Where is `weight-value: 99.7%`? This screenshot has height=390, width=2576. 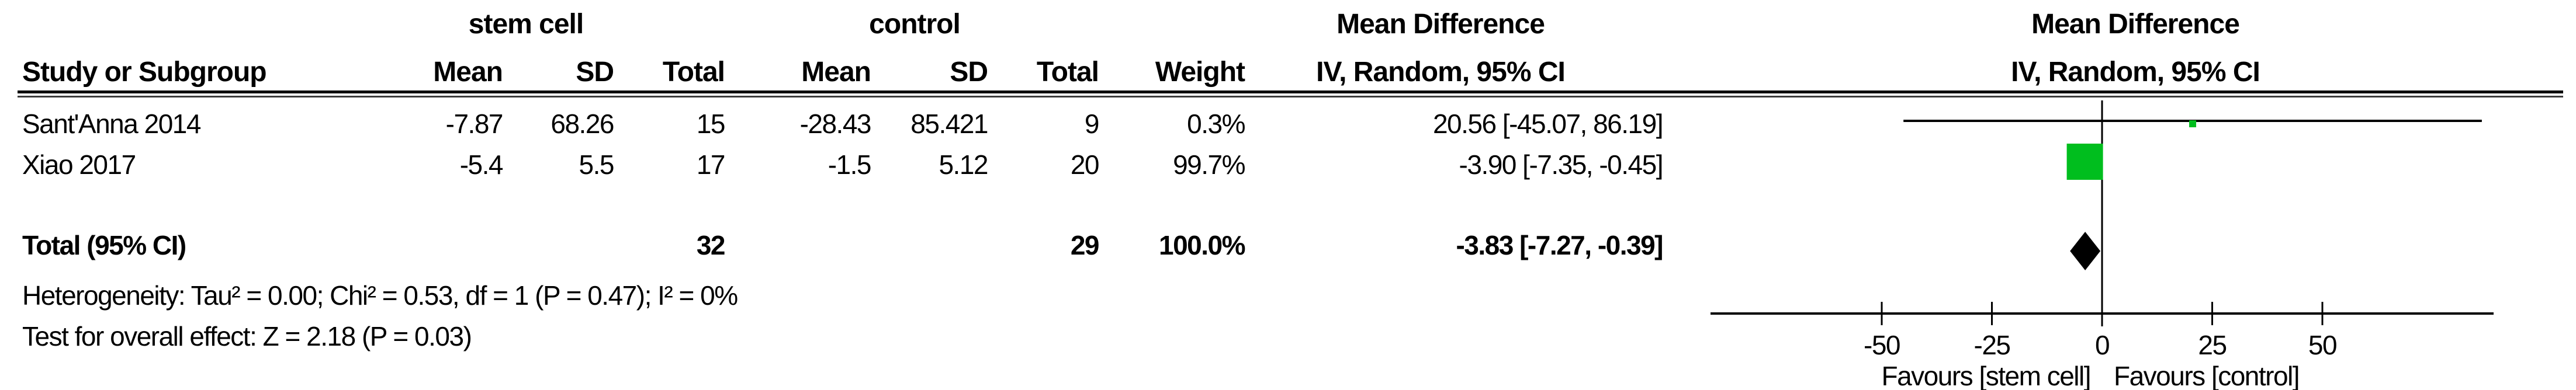
weight-value: 99.7% is located at coordinates (1209, 164).